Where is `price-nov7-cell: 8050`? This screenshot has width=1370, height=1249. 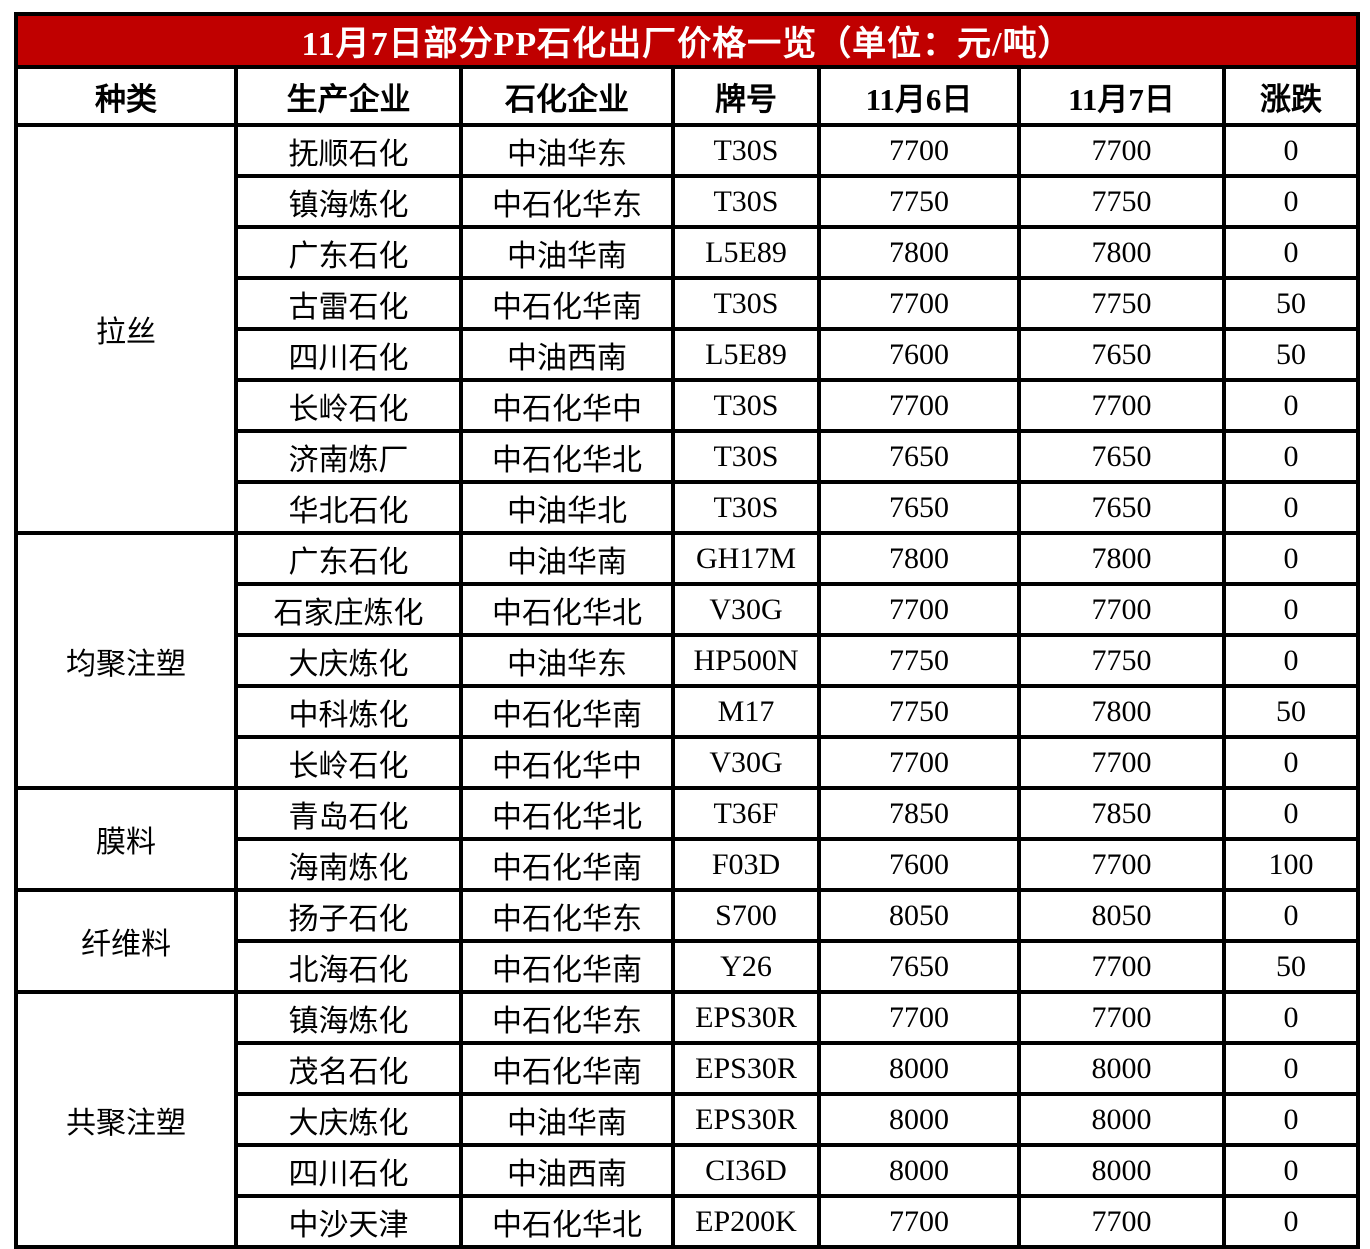
price-nov7-cell: 8050 is located at coordinates (1121, 915).